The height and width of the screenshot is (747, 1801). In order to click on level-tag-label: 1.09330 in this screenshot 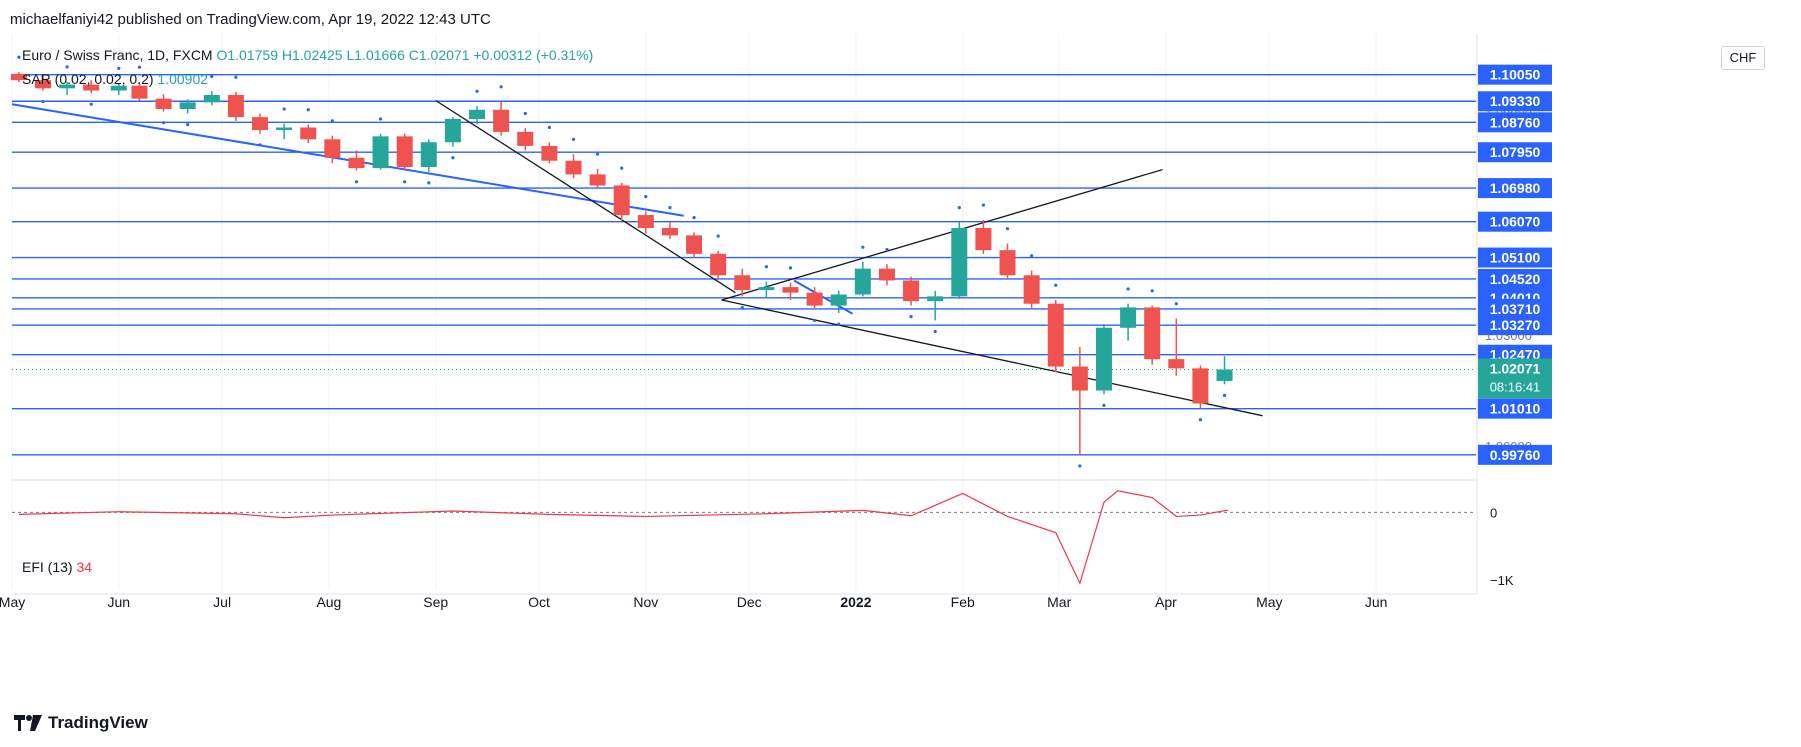, I will do `click(1515, 101)`.